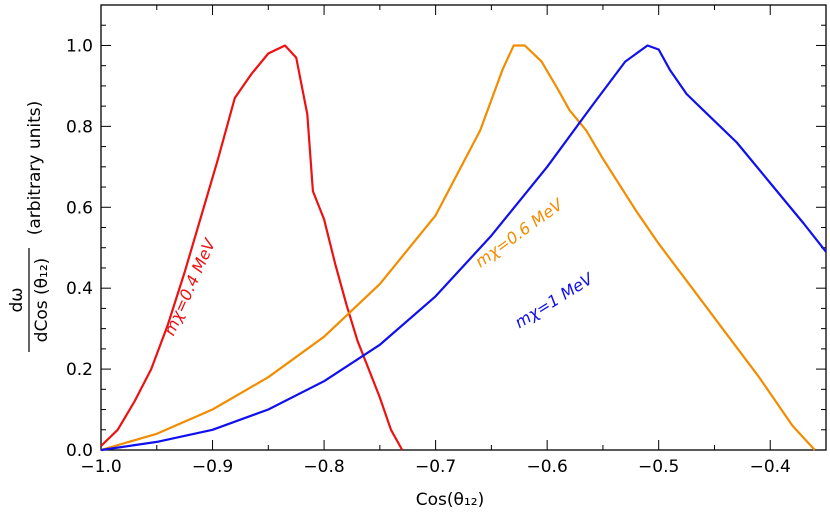 This screenshot has width=830, height=513. I want to click on y-tick-label: 1.0, so click(79, 46).